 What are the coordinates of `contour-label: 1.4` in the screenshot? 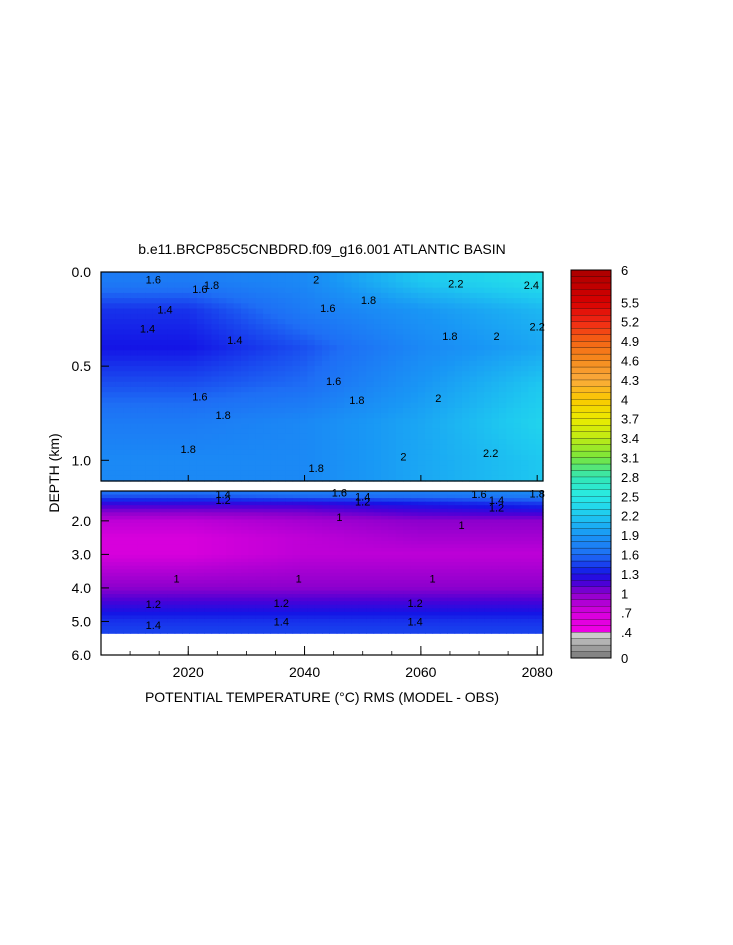 It's located at (362, 498).